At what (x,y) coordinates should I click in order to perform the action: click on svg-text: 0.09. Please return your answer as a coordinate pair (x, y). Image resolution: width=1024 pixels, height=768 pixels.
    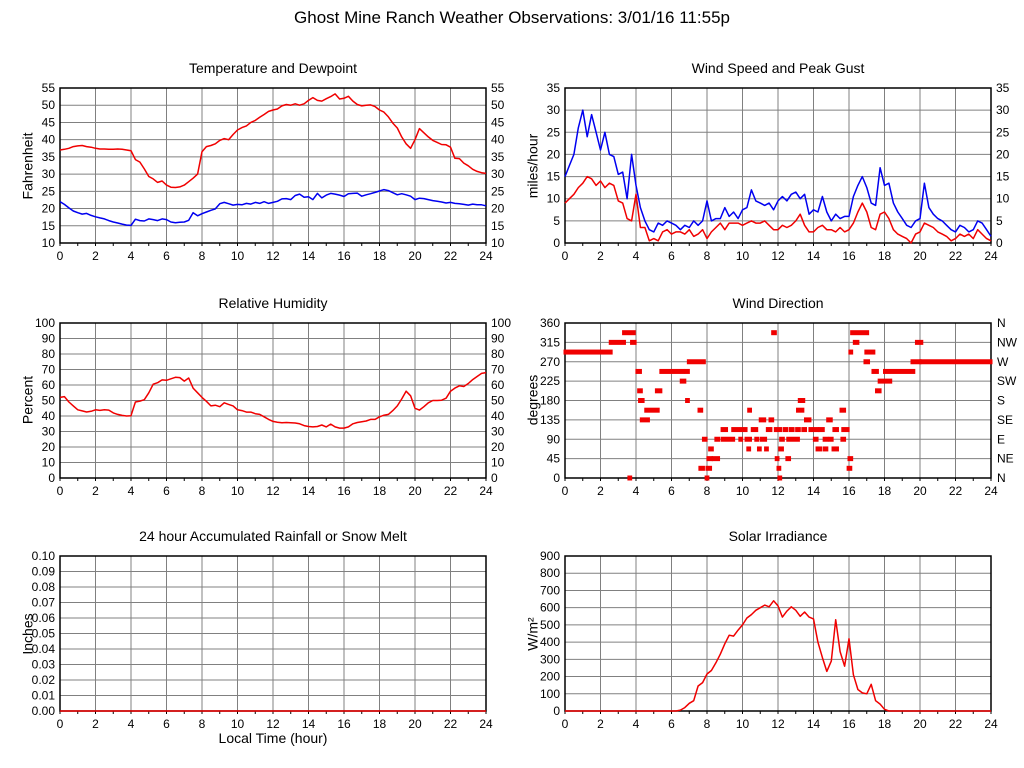
    Looking at the image, I should click on (44, 572).